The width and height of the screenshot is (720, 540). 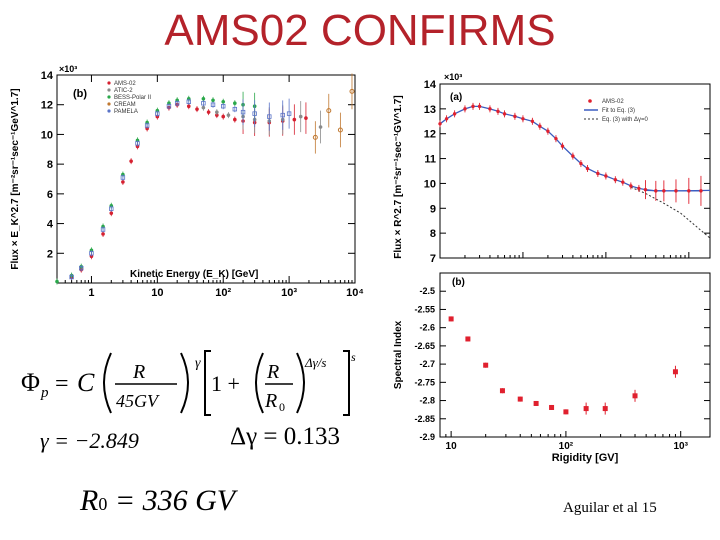 I want to click on y-tick-label: 9, so click(x=433, y=209).